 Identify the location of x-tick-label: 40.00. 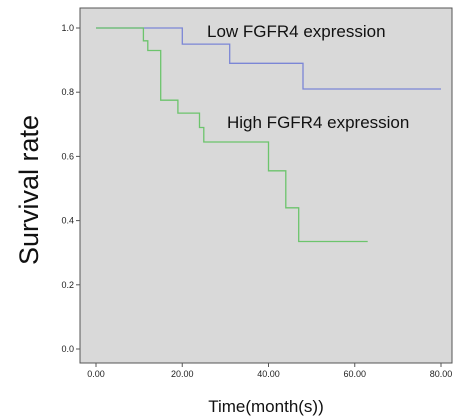
(268, 374).